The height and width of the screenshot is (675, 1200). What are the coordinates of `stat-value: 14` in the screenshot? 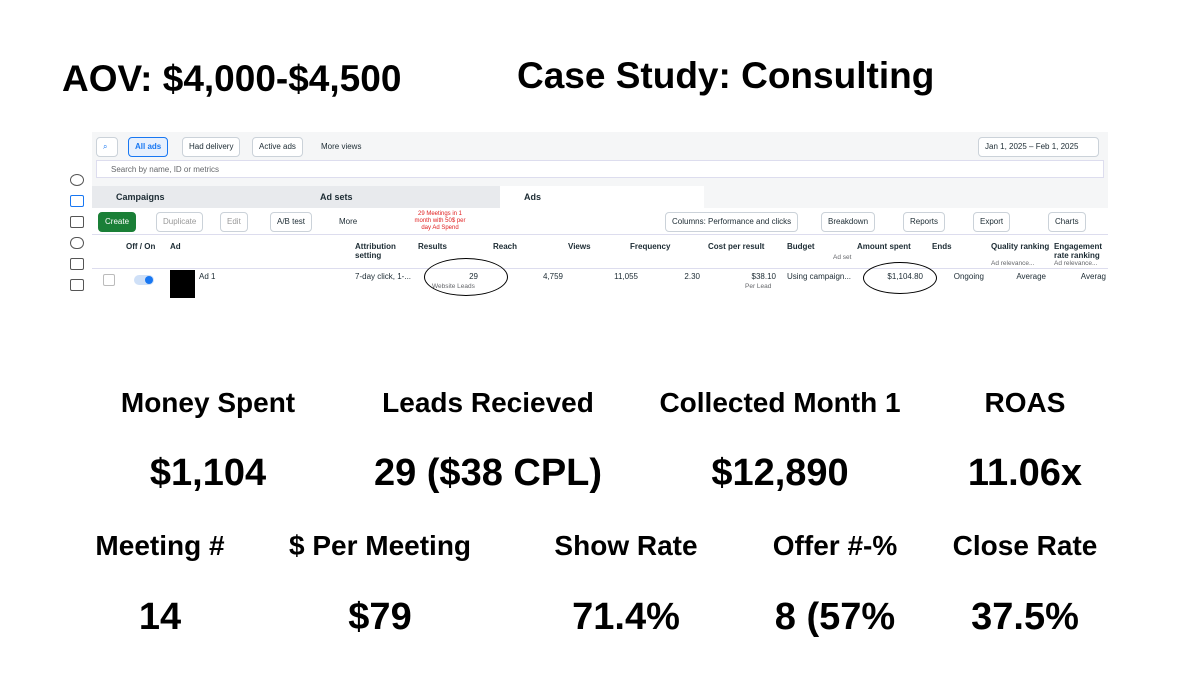 It's located at (160, 617).